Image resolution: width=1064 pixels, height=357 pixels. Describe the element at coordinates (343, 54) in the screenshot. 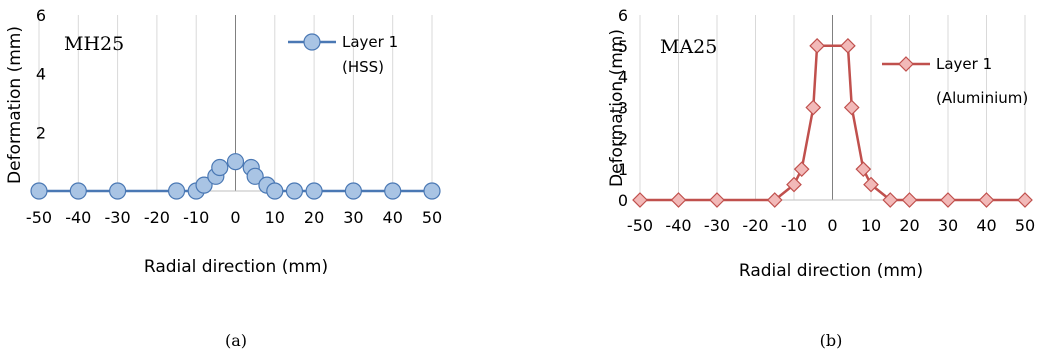

I see `legend: Layer 1 (HSS)` at that location.